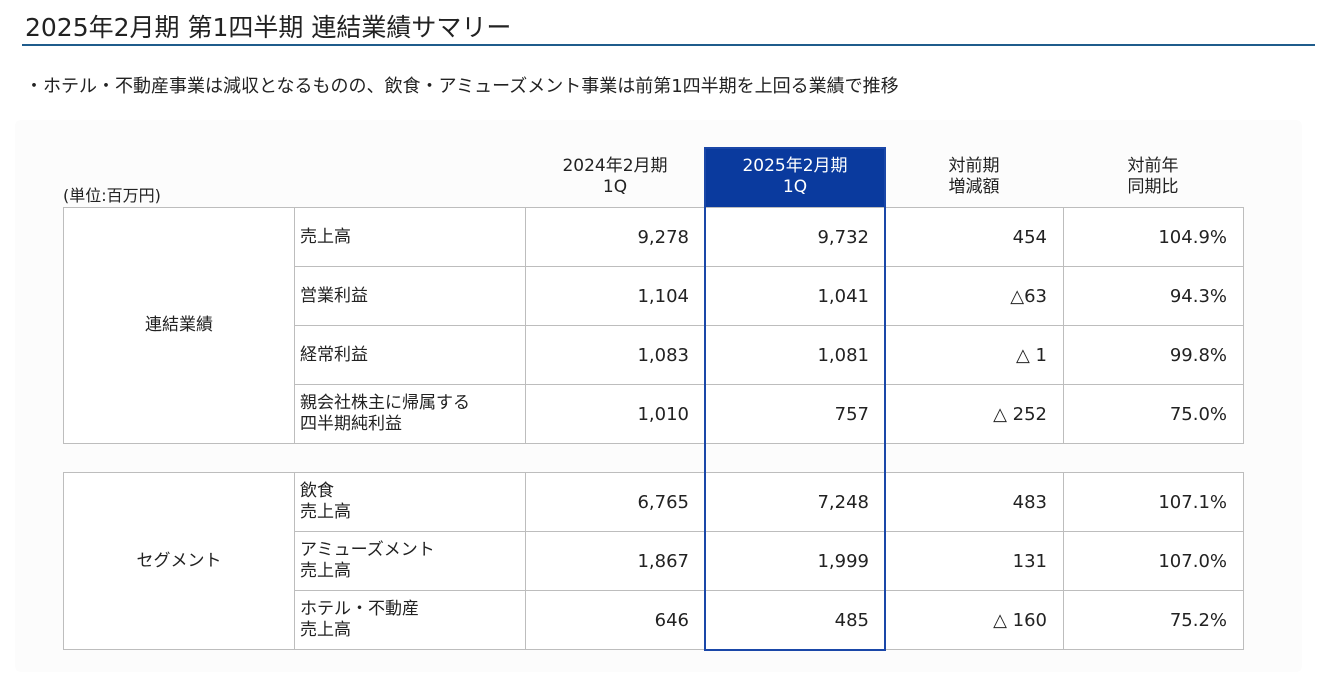  I want to click on row-item: 営業利益, so click(410, 296).